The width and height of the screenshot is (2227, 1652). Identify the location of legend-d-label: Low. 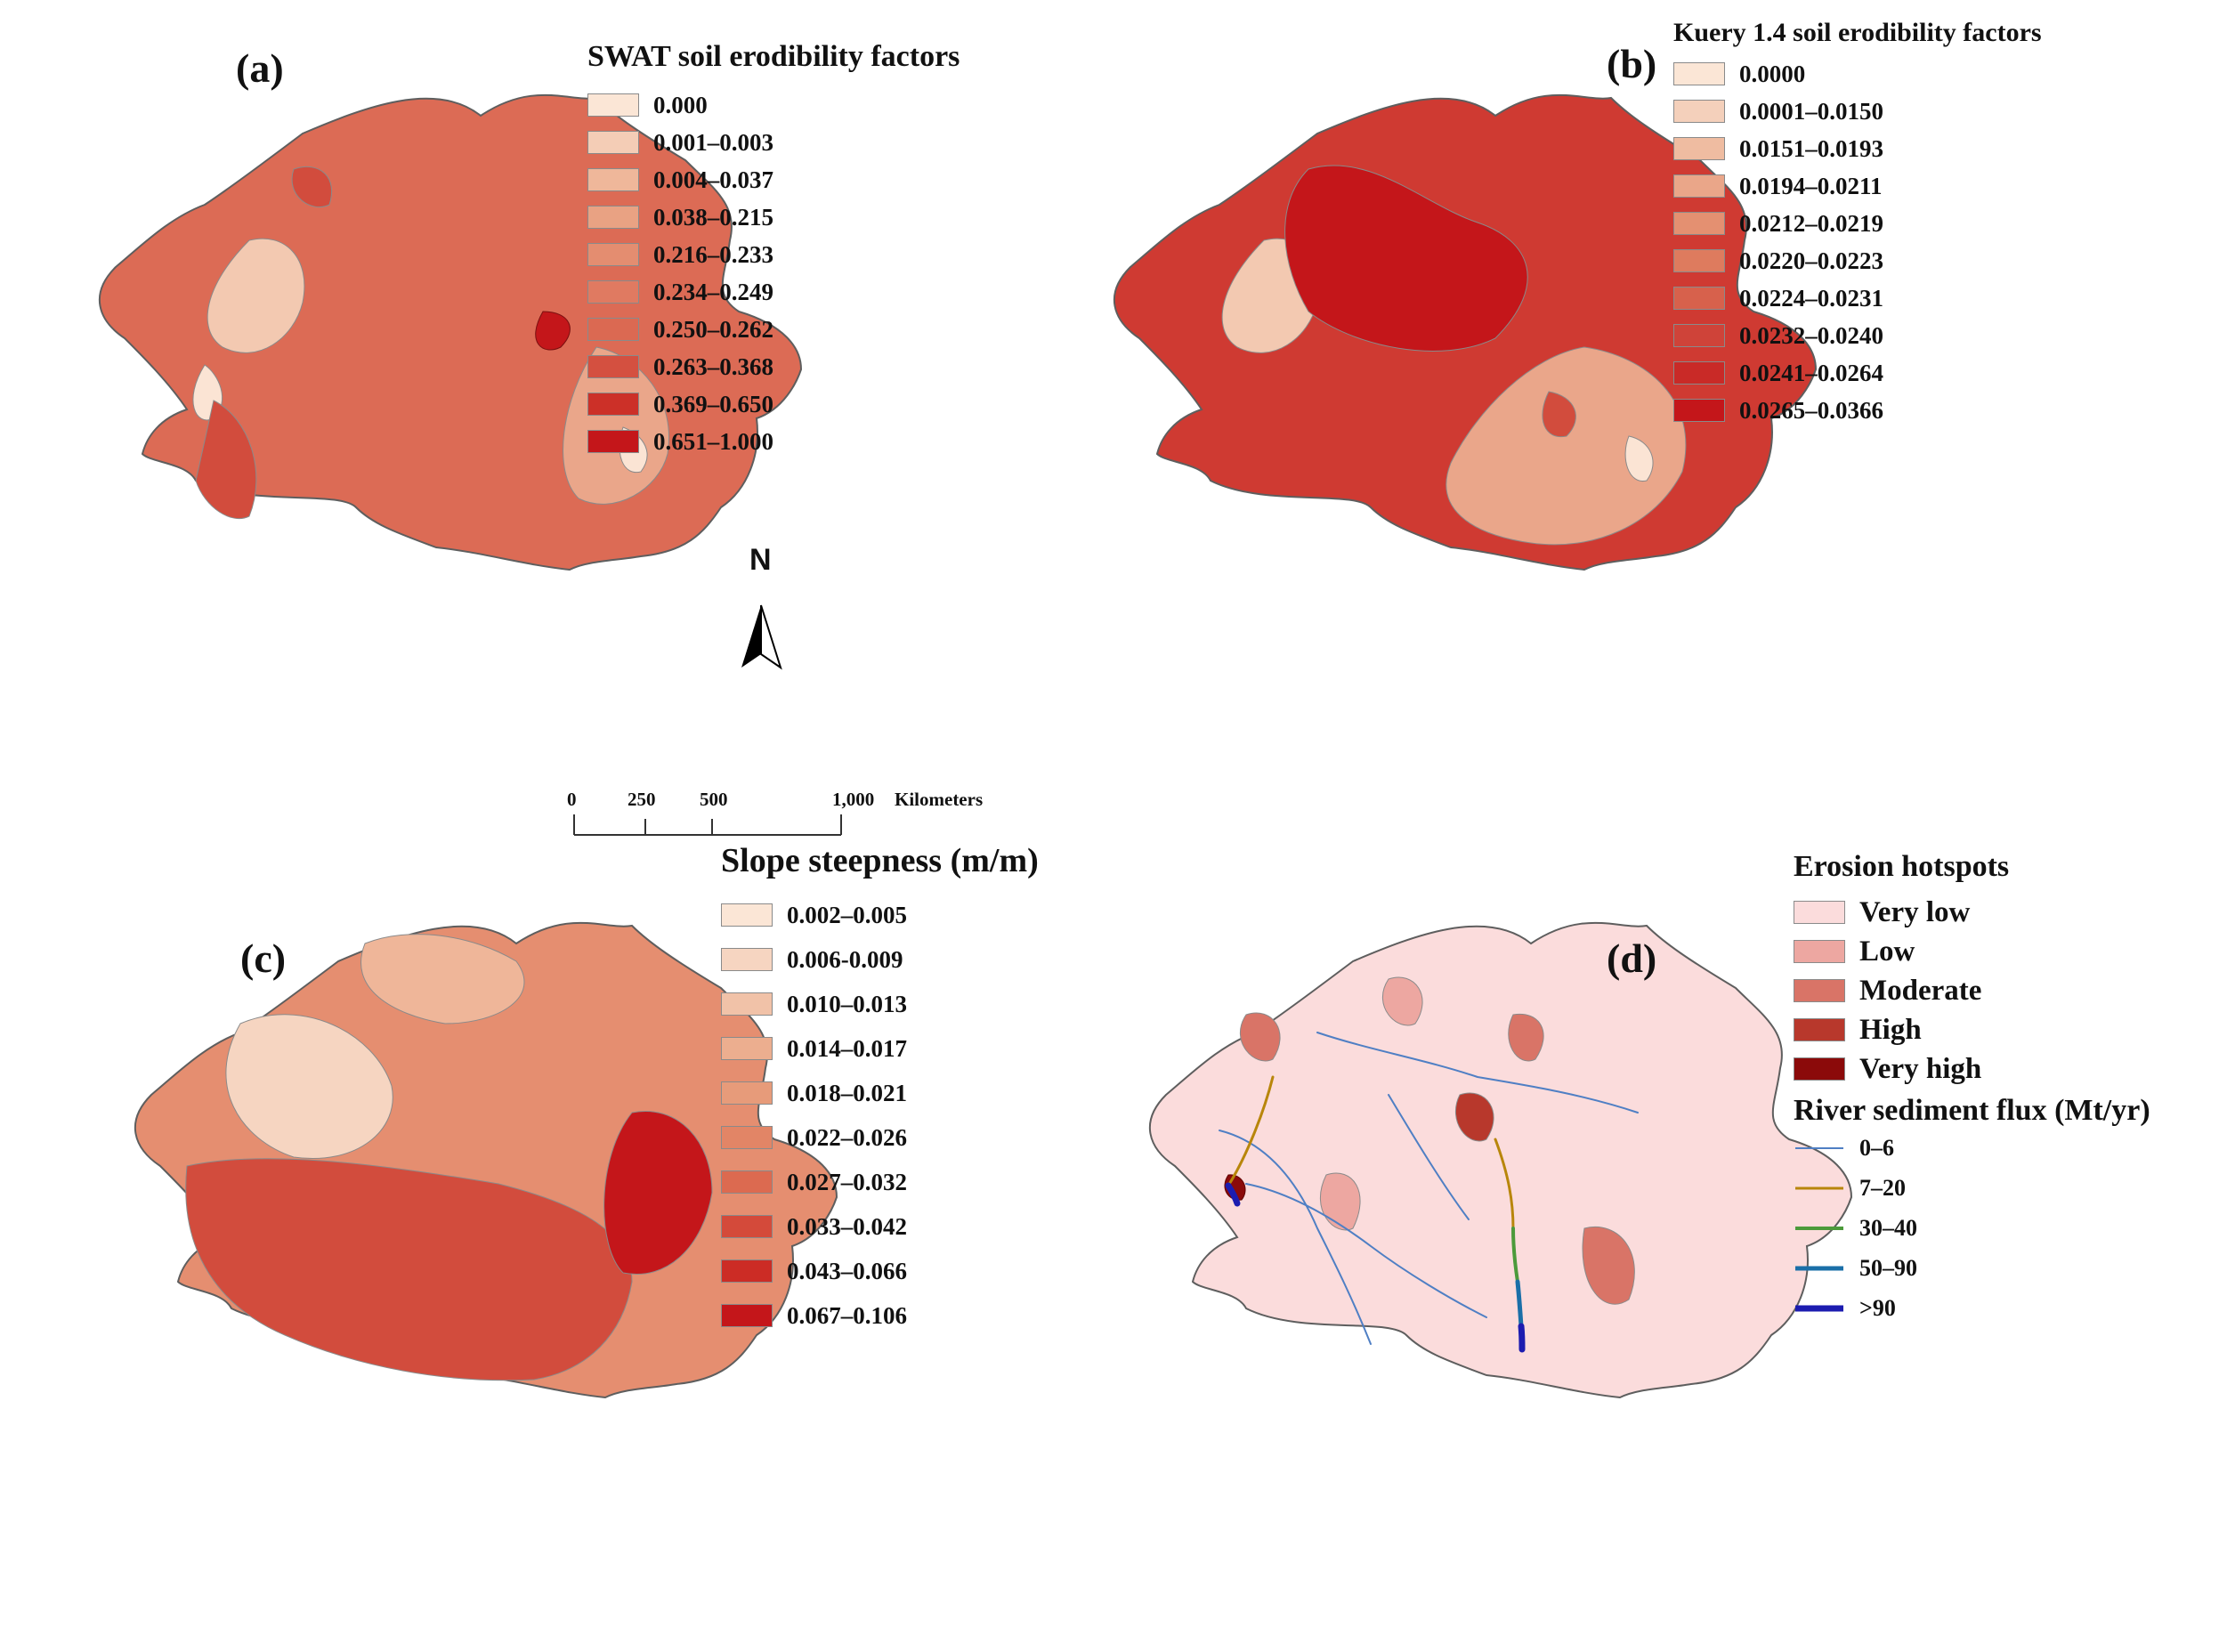
(1887, 951).